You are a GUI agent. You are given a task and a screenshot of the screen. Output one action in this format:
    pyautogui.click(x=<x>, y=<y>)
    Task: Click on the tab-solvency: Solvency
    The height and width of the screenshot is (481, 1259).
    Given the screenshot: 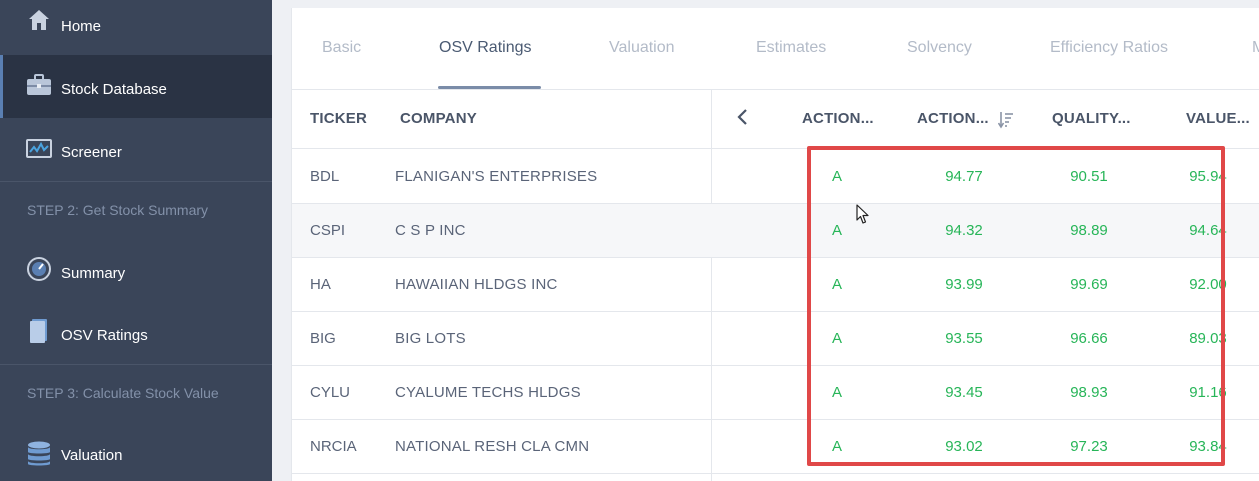 What is the action you would take?
    pyautogui.click(x=939, y=47)
    